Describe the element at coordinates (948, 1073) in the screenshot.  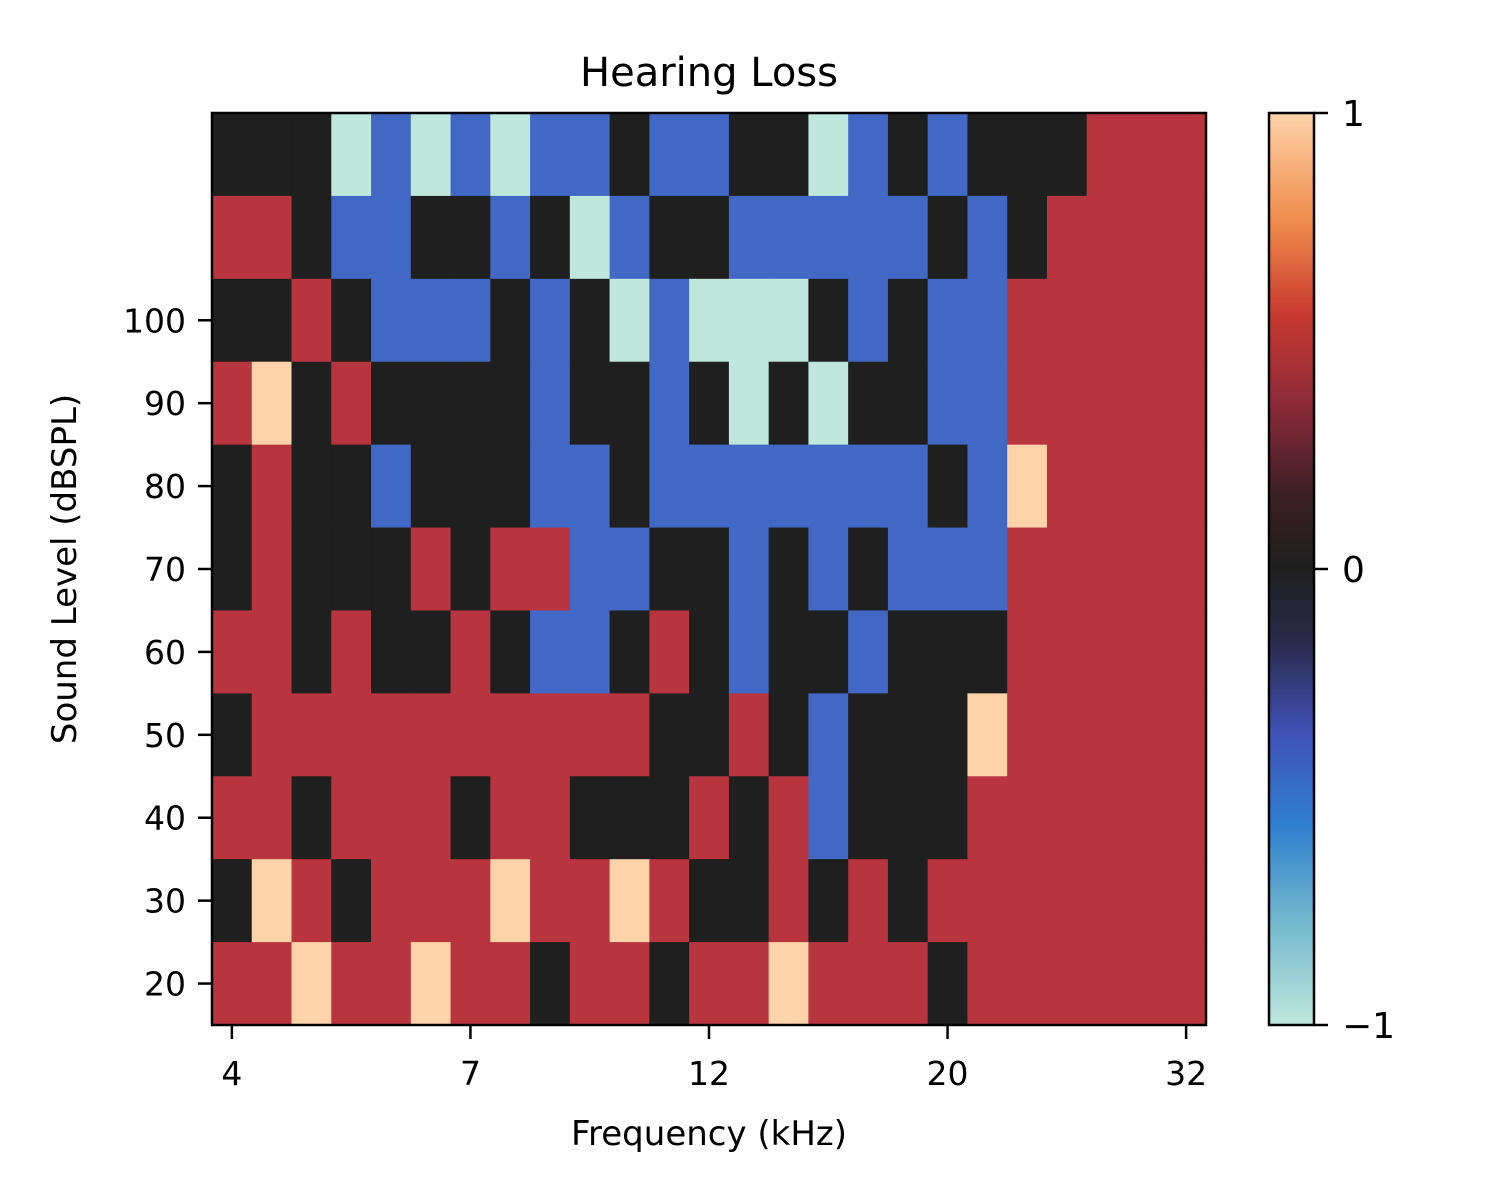
I see `x-tick-label: 20` at that location.